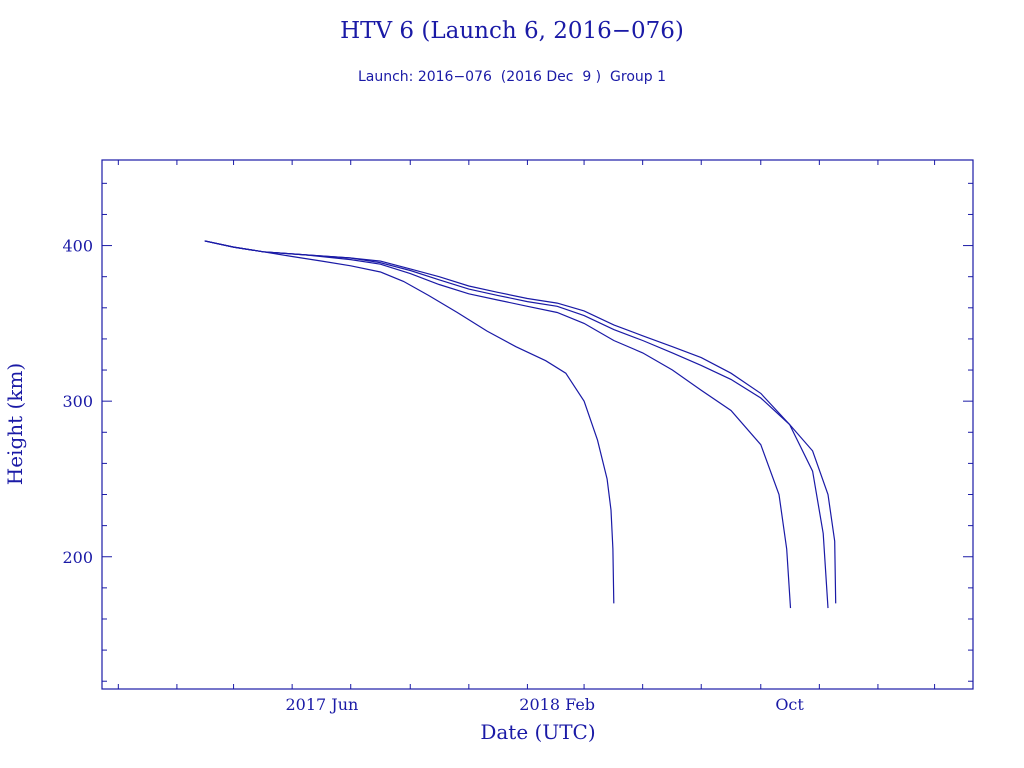 The image size is (1024, 768). I want to click on x-axis-label: Date (UTC), so click(537, 732).